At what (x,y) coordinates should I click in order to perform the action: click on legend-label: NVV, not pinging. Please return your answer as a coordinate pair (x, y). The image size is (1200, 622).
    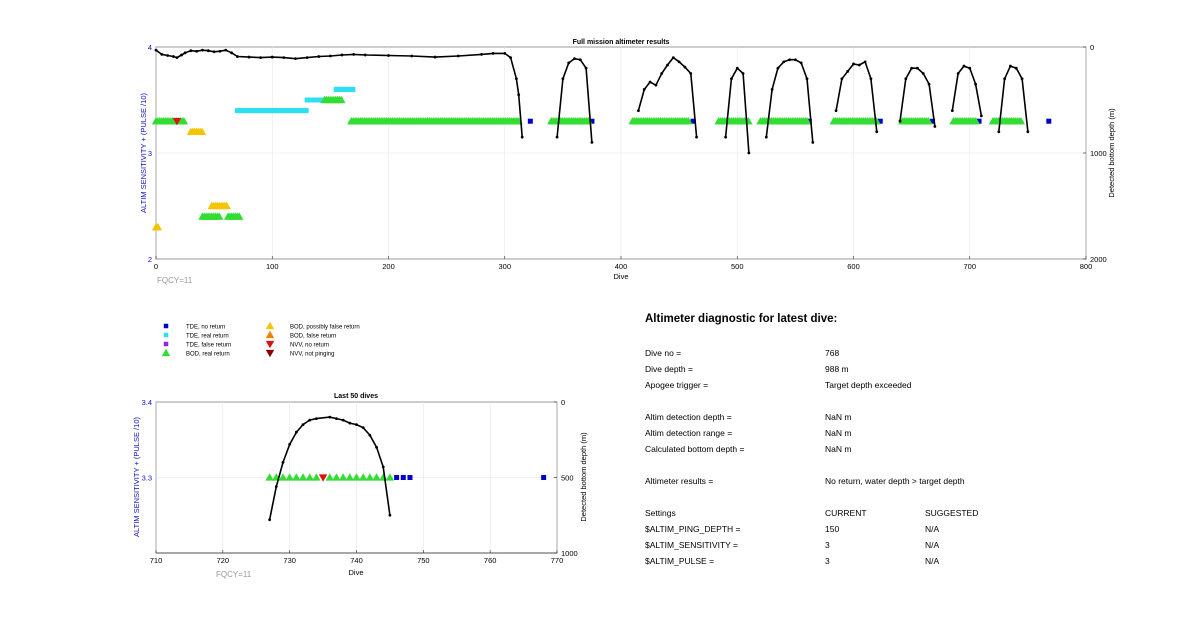
    Looking at the image, I should click on (312, 355).